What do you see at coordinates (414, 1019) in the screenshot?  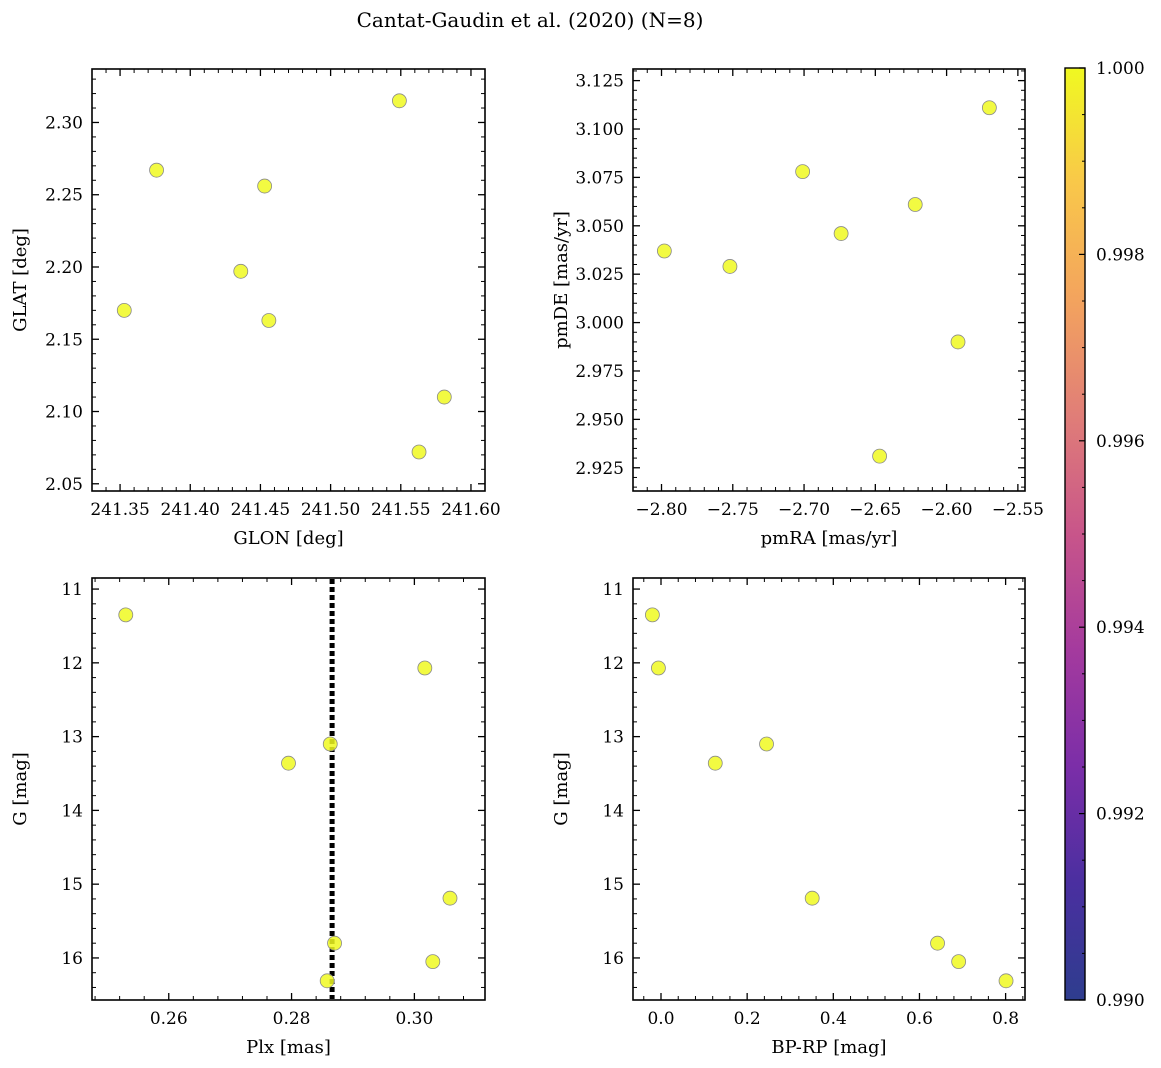 I see `x-tick-label: 0.30` at bounding box center [414, 1019].